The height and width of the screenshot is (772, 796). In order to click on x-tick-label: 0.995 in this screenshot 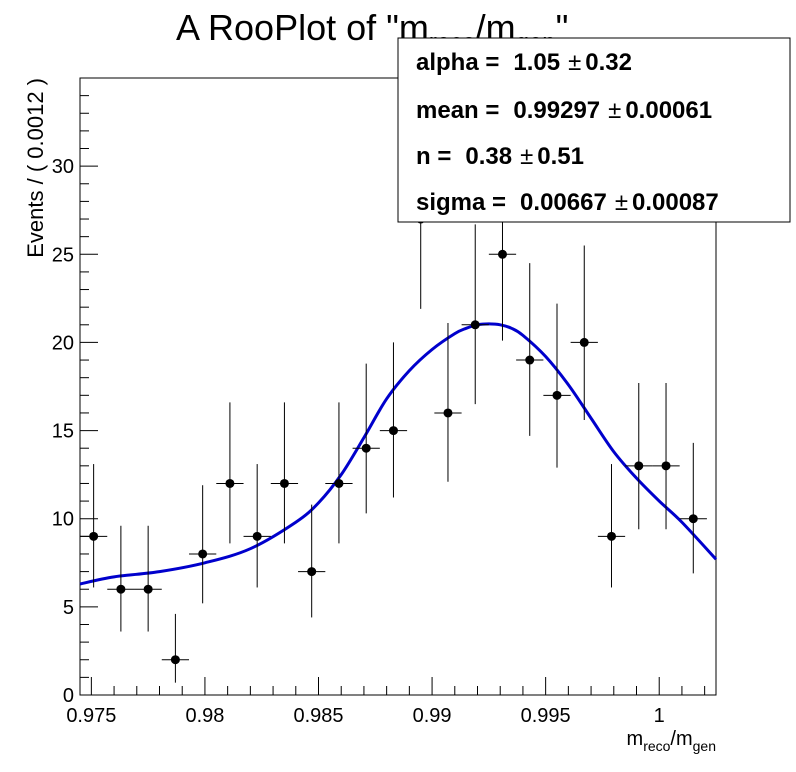, I will do `click(546, 716)`.